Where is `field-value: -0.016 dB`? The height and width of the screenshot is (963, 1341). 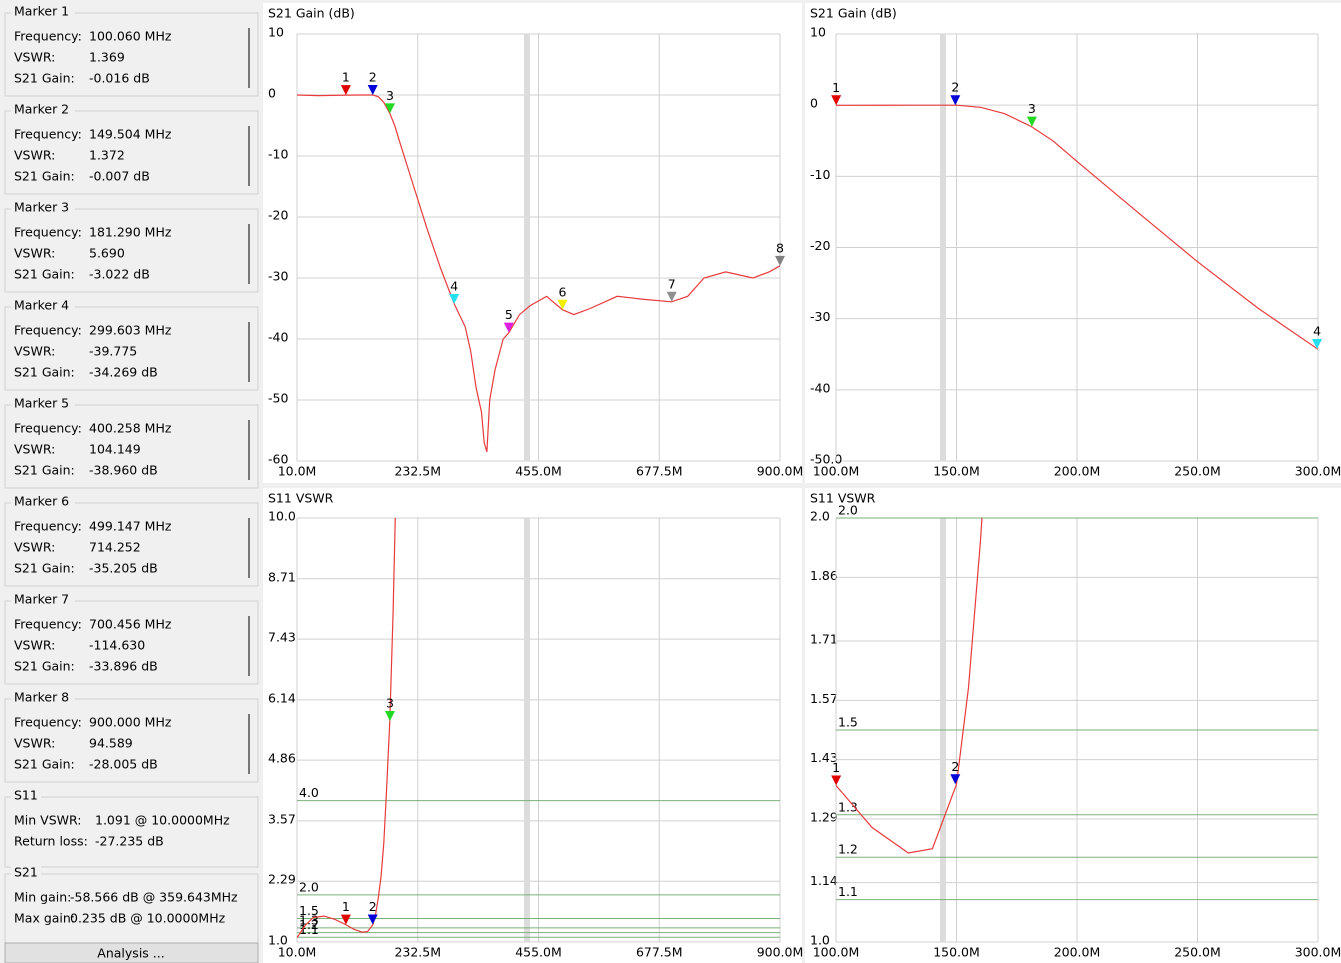
field-value: -0.016 dB is located at coordinates (119, 78).